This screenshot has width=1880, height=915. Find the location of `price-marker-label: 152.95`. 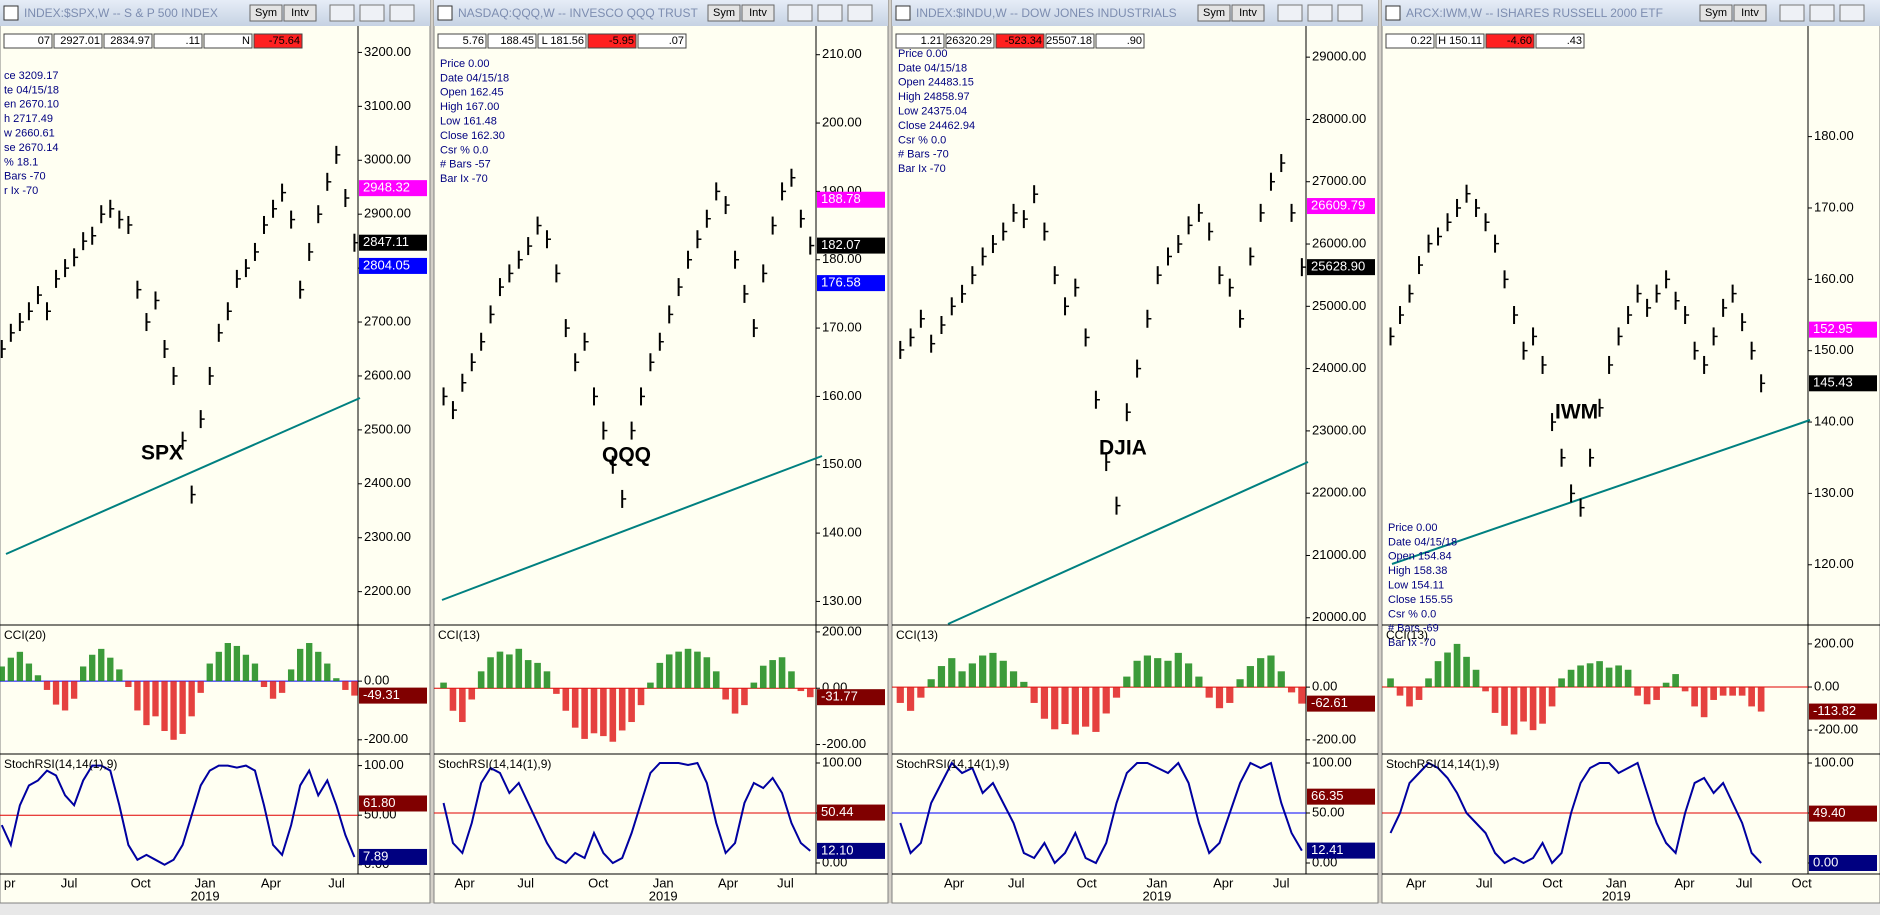

price-marker-label: 152.95 is located at coordinates (1833, 328).